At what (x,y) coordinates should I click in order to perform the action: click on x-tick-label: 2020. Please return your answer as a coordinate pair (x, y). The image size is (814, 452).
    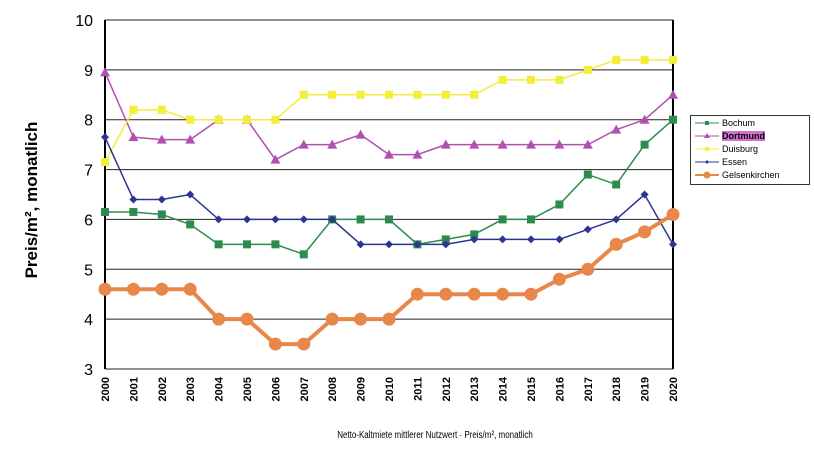
    Looking at the image, I should click on (674, 389).